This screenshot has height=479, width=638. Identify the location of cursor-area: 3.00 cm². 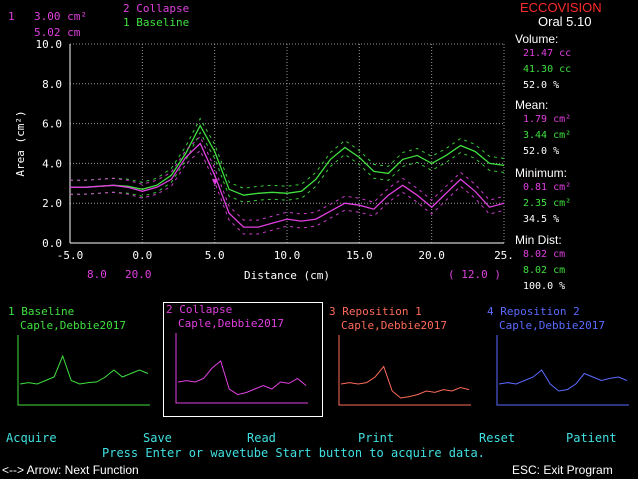
(60, 16).